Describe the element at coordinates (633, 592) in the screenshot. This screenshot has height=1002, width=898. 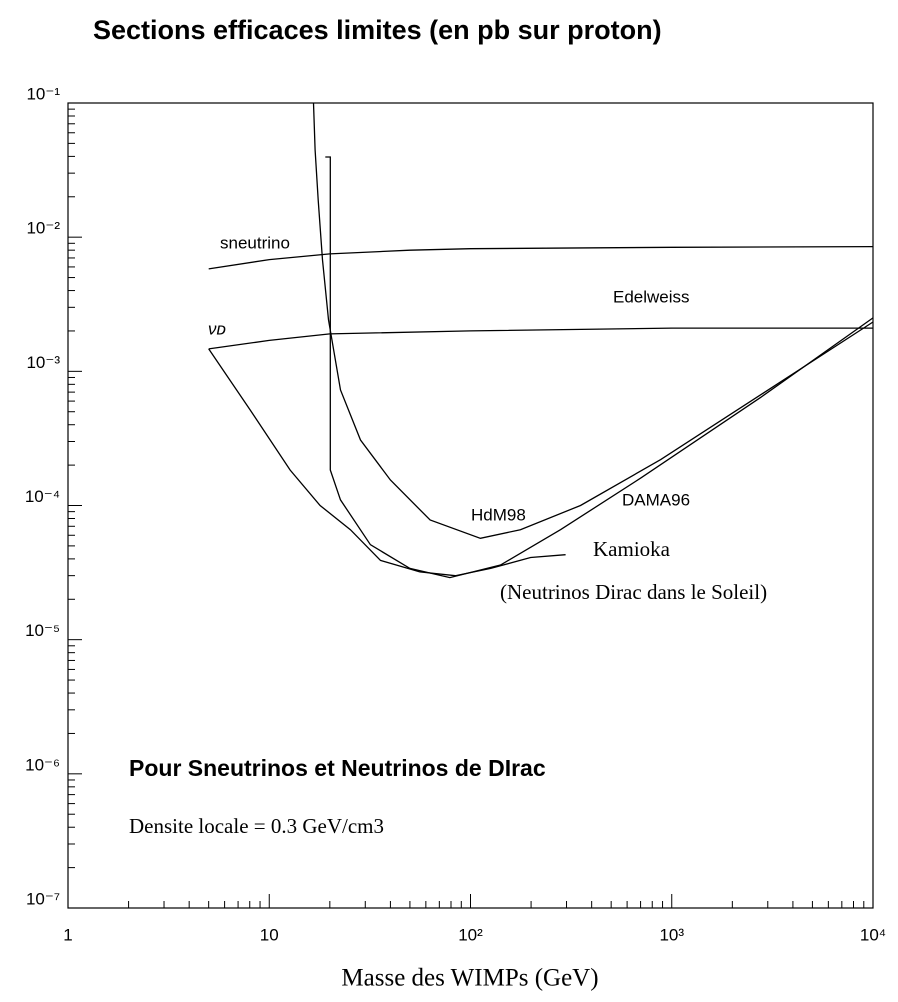
I see `annotation: (Neutrinos Dirac dans le Soleil)` at that location.